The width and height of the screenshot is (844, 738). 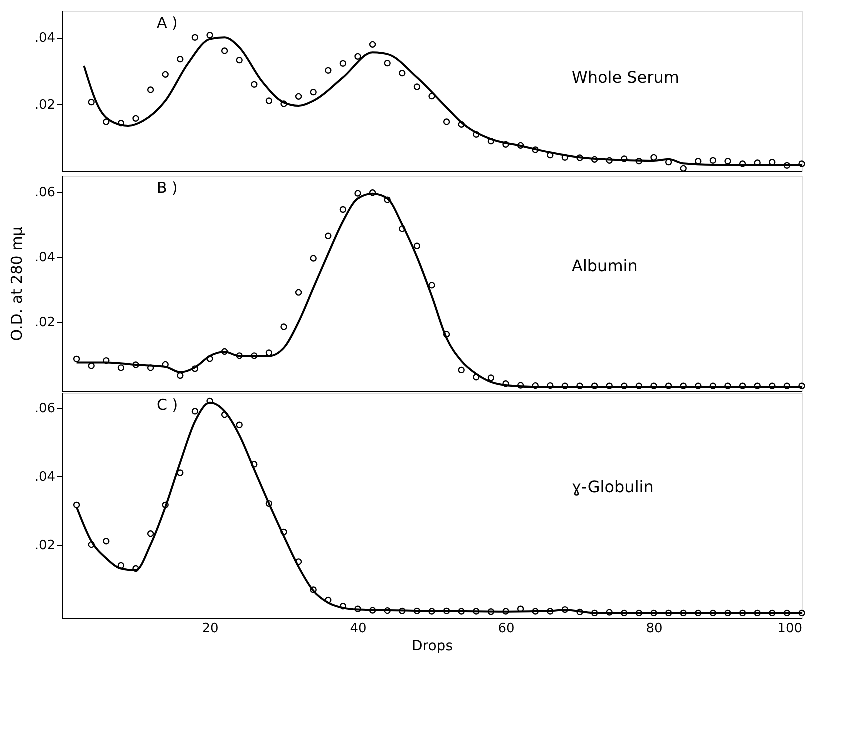 I want to click on annotation: Albumin, so click(x=605, y=266).